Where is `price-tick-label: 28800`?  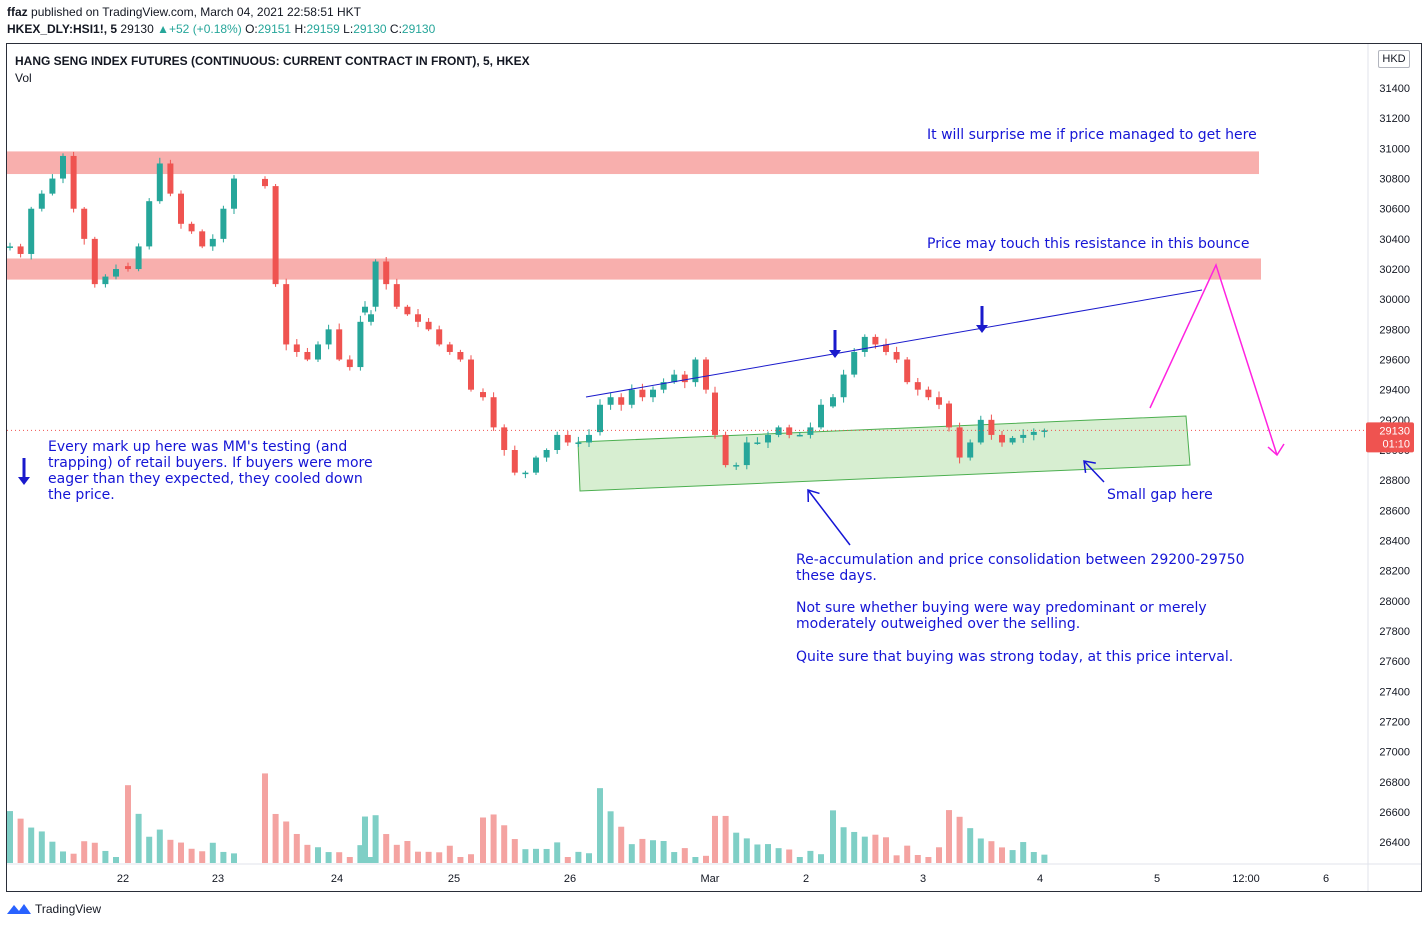
price-tick-label: 28800 is located at coordinates (1394, 481).